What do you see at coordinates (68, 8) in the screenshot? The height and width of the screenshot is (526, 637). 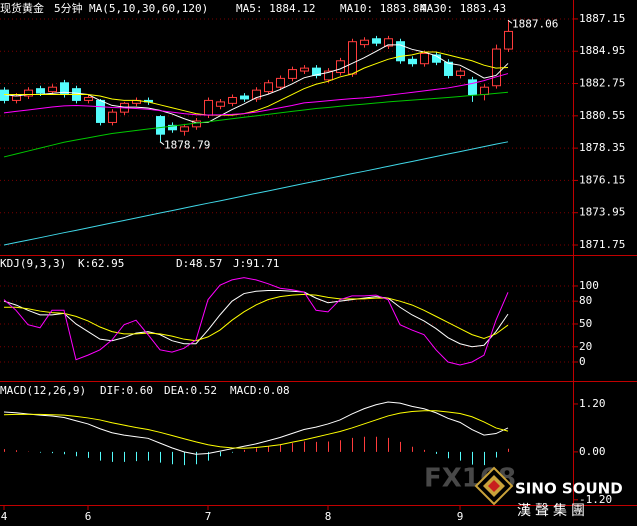 I see `chart-subtitle: 5分钟` at bounding box center [68, 8].